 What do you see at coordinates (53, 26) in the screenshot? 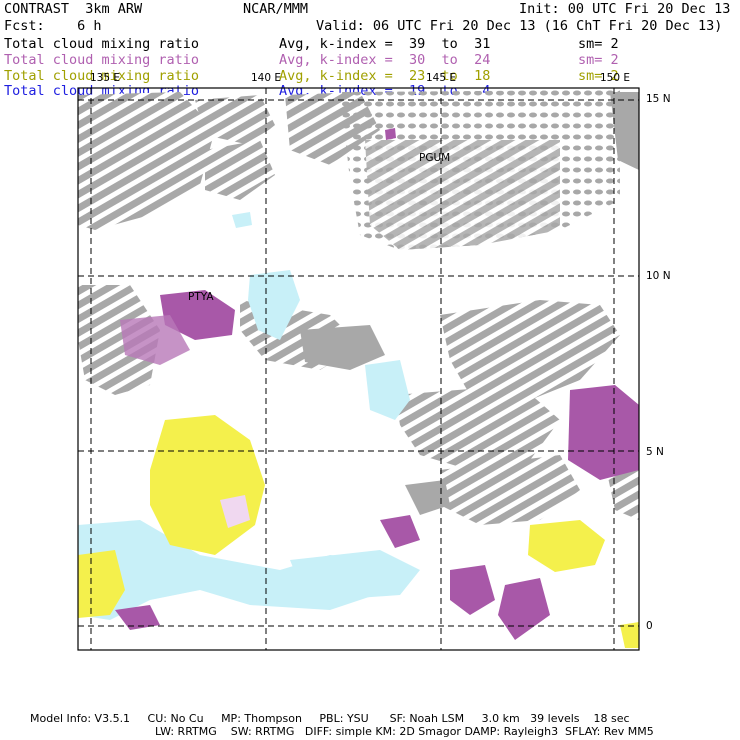
I see `forecast-hour: Fcst: 6 h` at bounding box center [53, 26].